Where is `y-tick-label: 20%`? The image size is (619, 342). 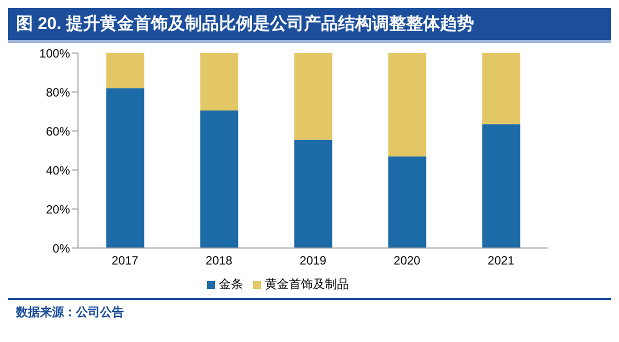 y-tick-label: 20% is located at coordinates (58, 209).